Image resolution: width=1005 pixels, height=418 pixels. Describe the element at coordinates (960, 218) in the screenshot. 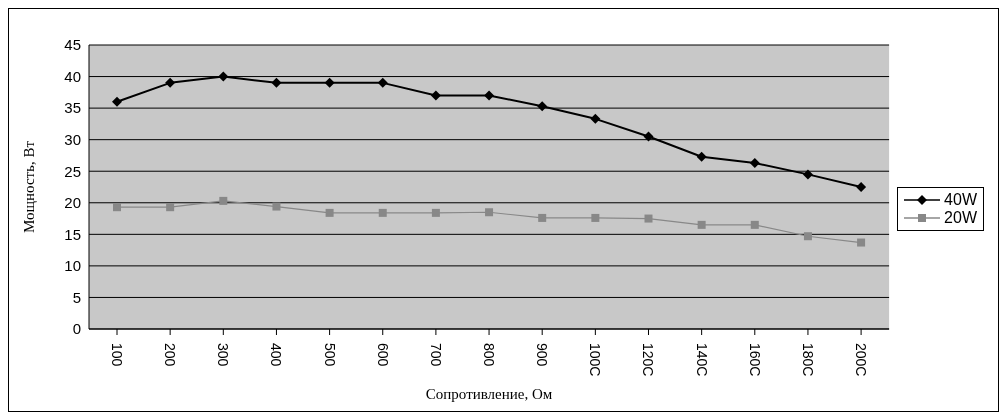

I see `legend-label: 20W` at that location.